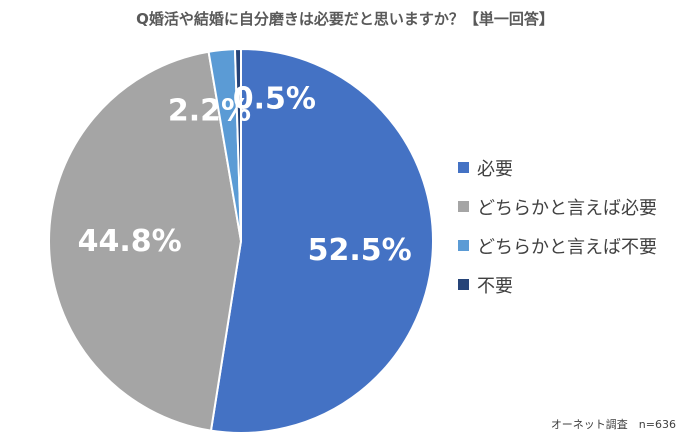 The height and width of the screenshot is (442, 690). Describe the element at coordinates (557, 167) in the screenshot. I see `legend-item-0: 必要` at that location.